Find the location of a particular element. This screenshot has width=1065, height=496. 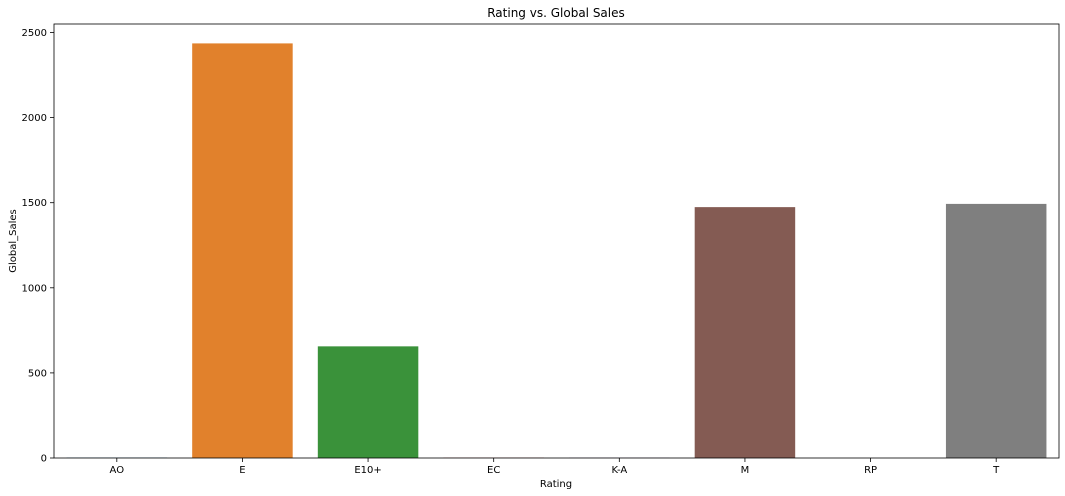

x-tick-label: E10+ is located at coordinates (367, 470).